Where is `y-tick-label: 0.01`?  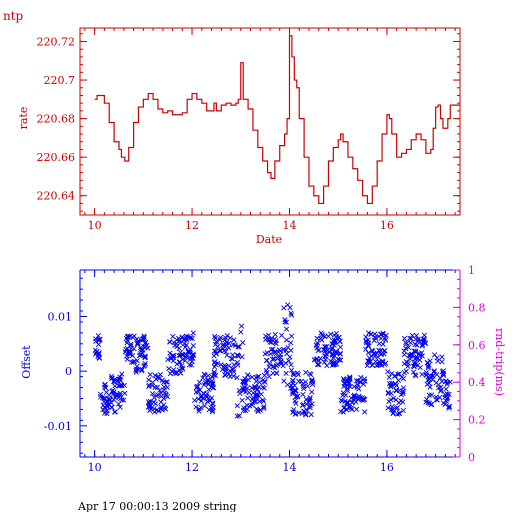 y-tick-label: 0.01 is located at coordinates (60, 316).